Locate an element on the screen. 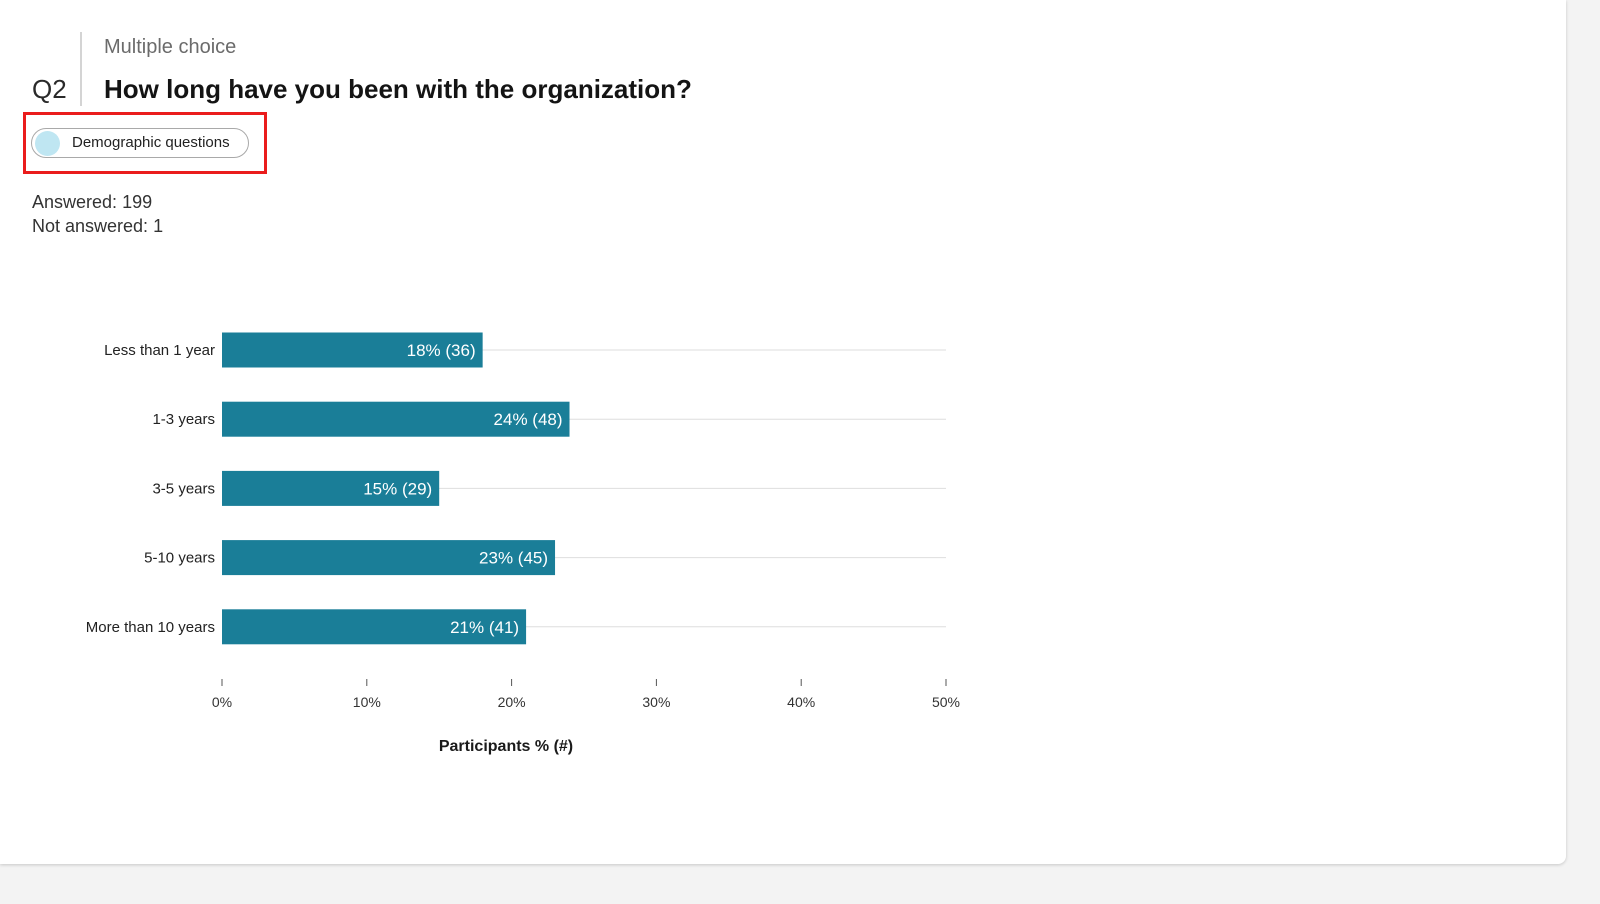 The height and width of the screenshot is (904, 1600). x-tick-label: 20% is located at coordinates (512, 702).